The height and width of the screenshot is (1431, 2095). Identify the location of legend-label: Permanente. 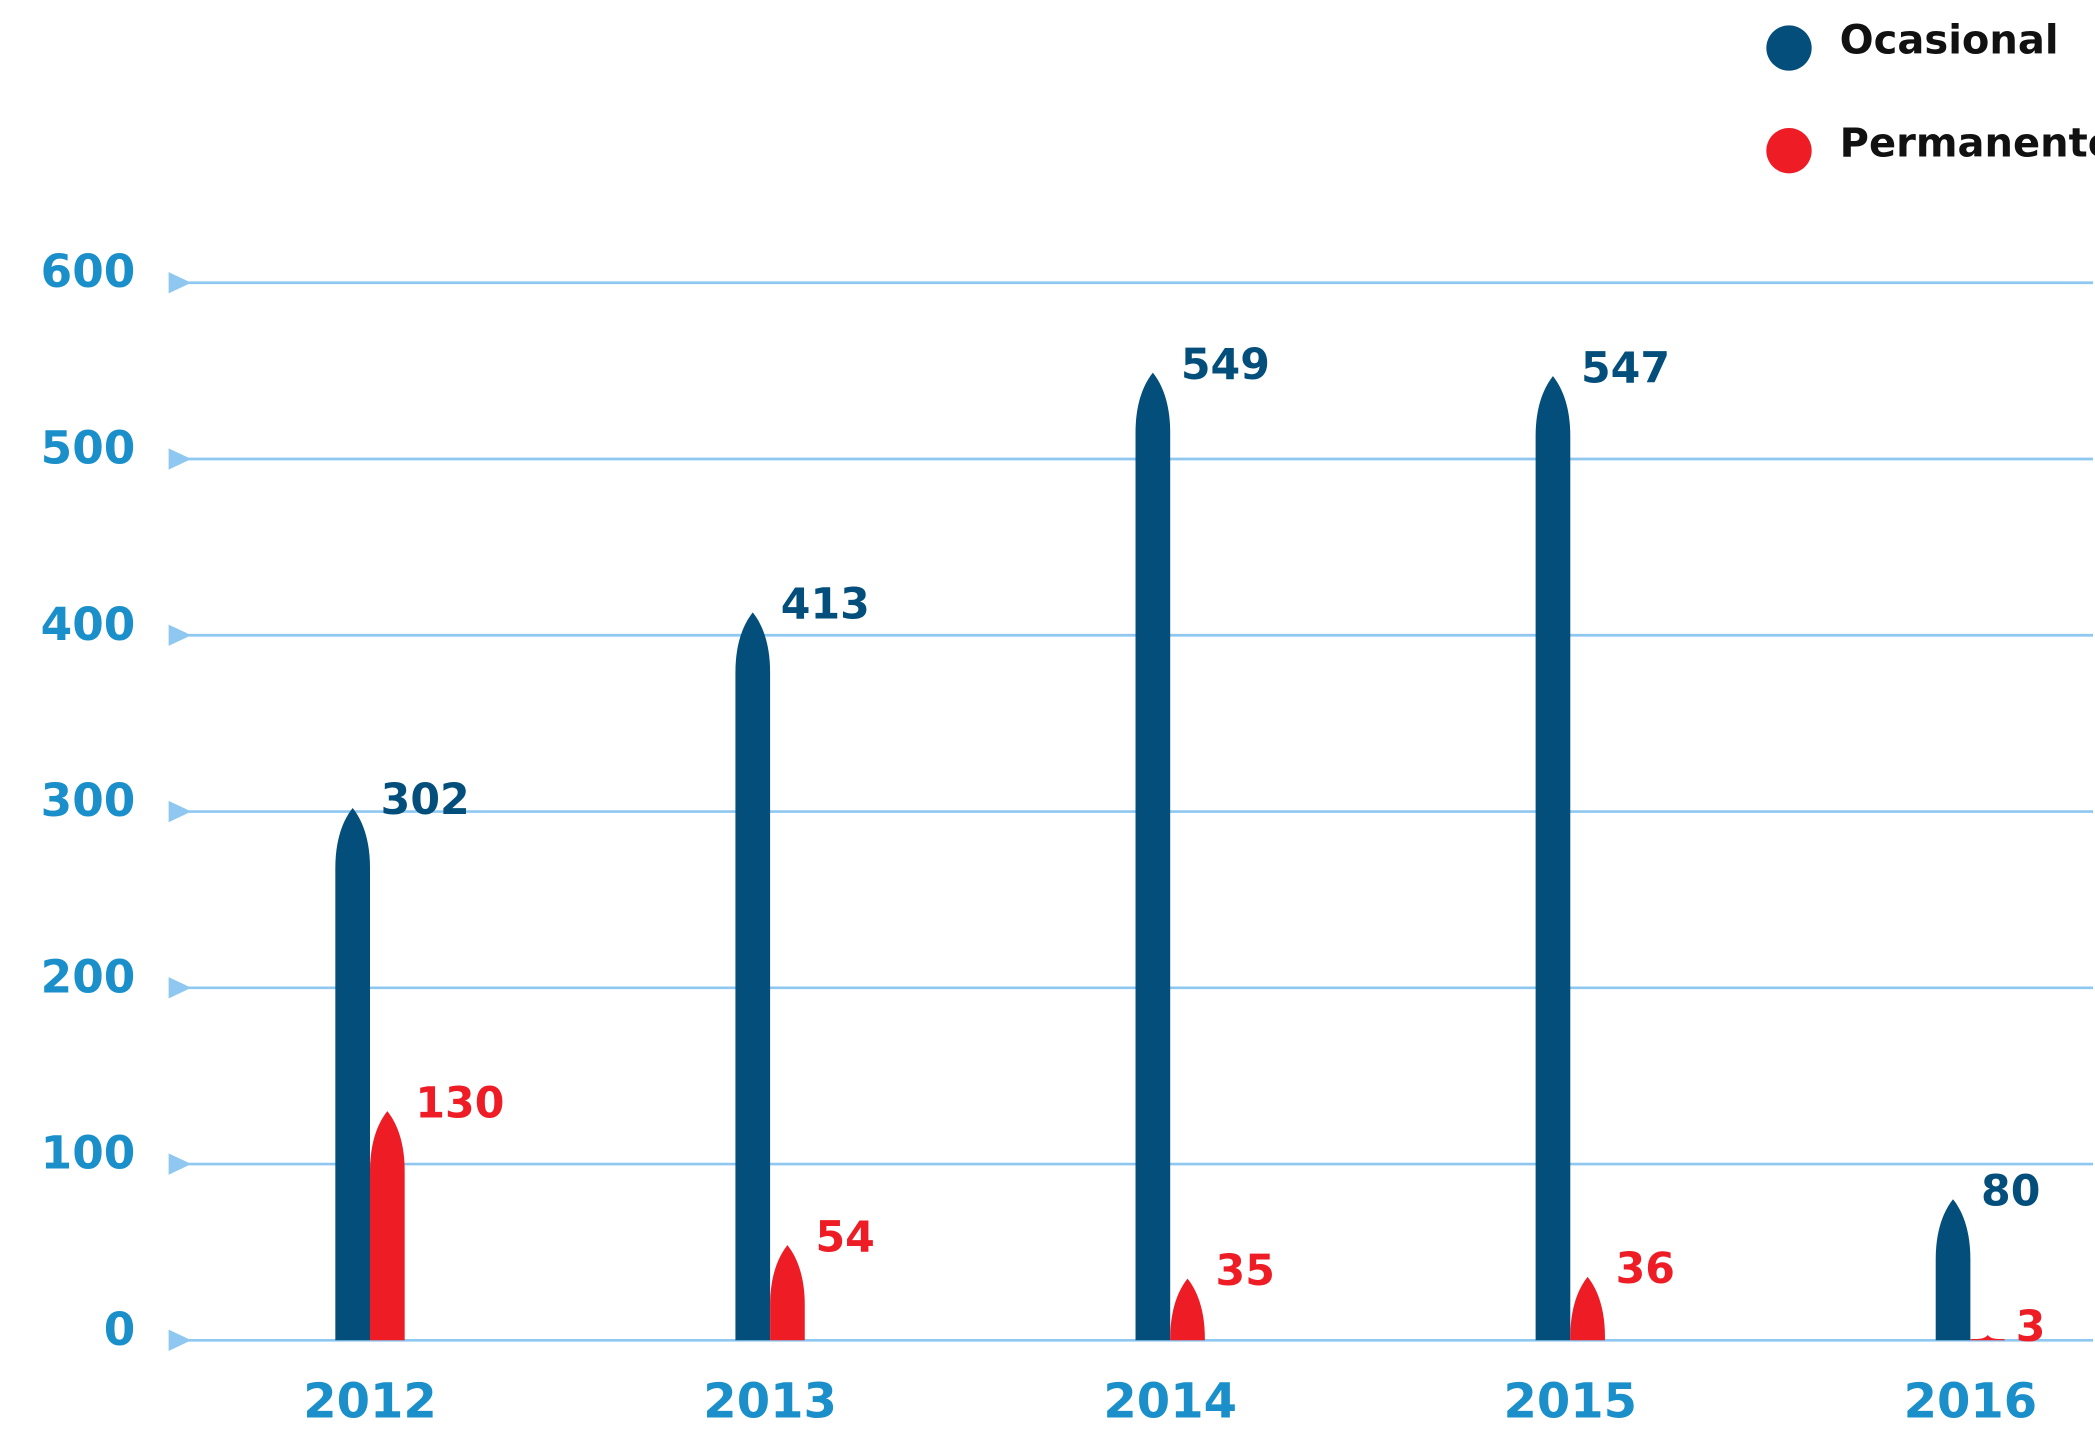
(1967, 143).